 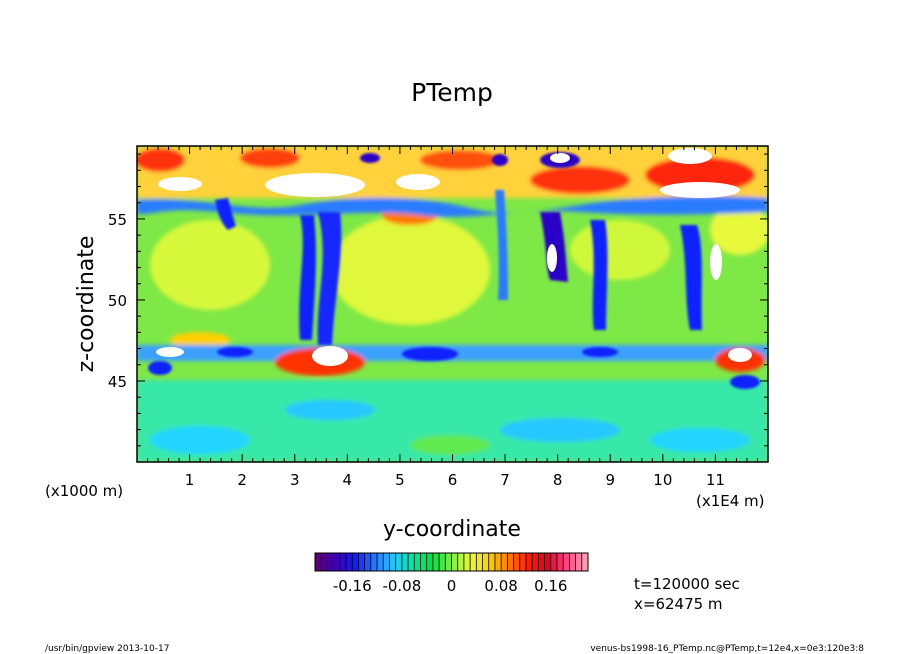 I want to click on colorbar-tick-label: 0.08, so click(x=500, y=586).